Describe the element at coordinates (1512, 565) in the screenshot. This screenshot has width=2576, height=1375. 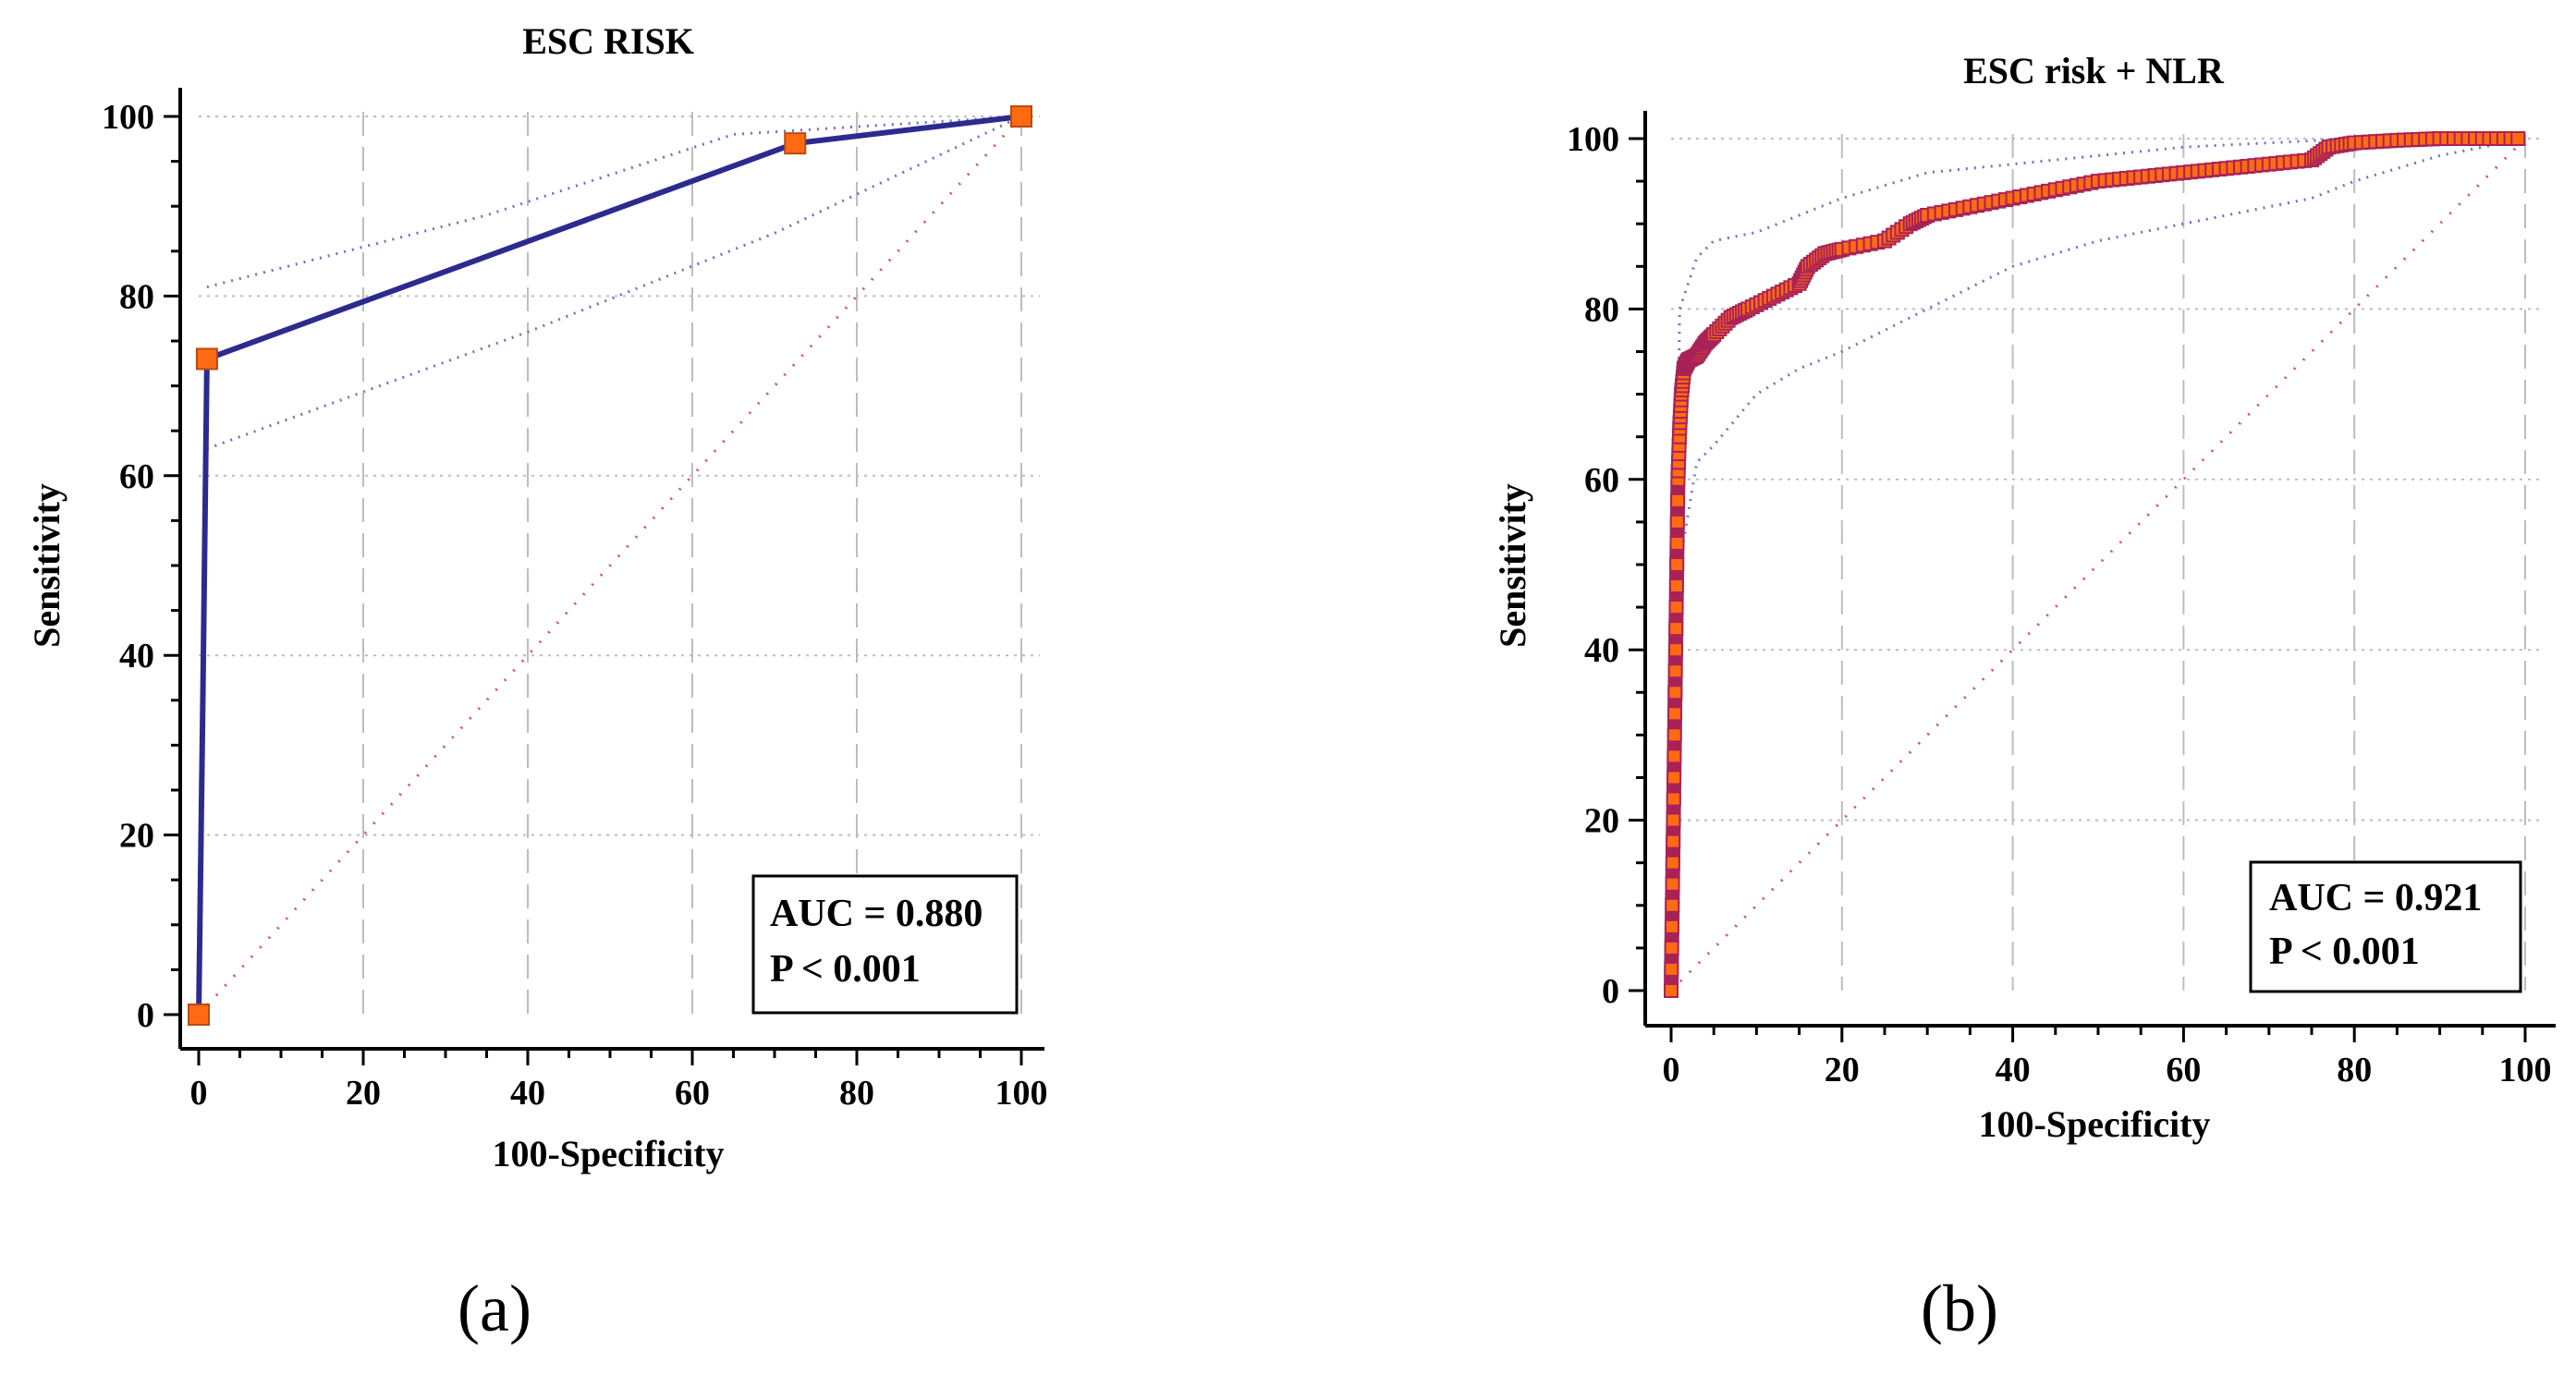
I see `y-axis-label-b: Sensitivity` at that location.